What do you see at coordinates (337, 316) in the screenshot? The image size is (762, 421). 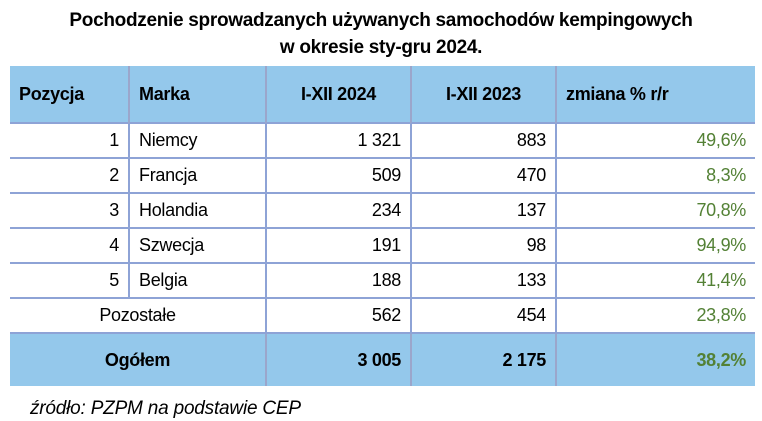 I see `cell-other-2024: 562` at bounding box center [337, 316].